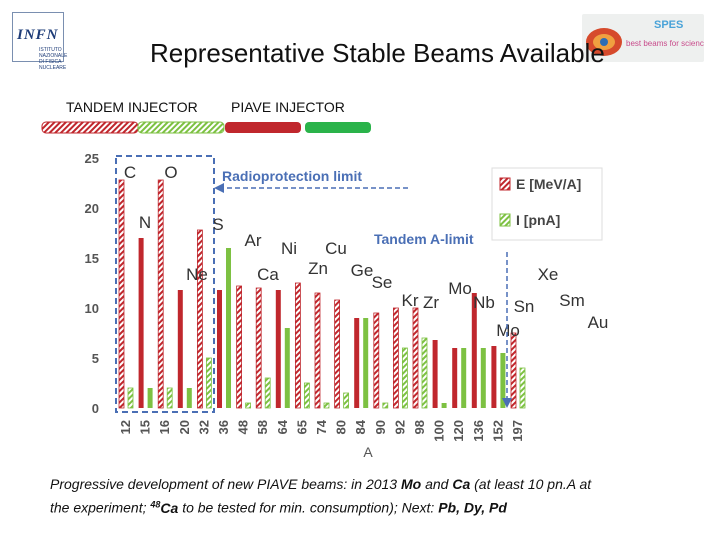  What do you see at coordinates (497, 431) in the screenshot?
I see `x-tick-label-152-19: 152` at bounding box center [497, 431].